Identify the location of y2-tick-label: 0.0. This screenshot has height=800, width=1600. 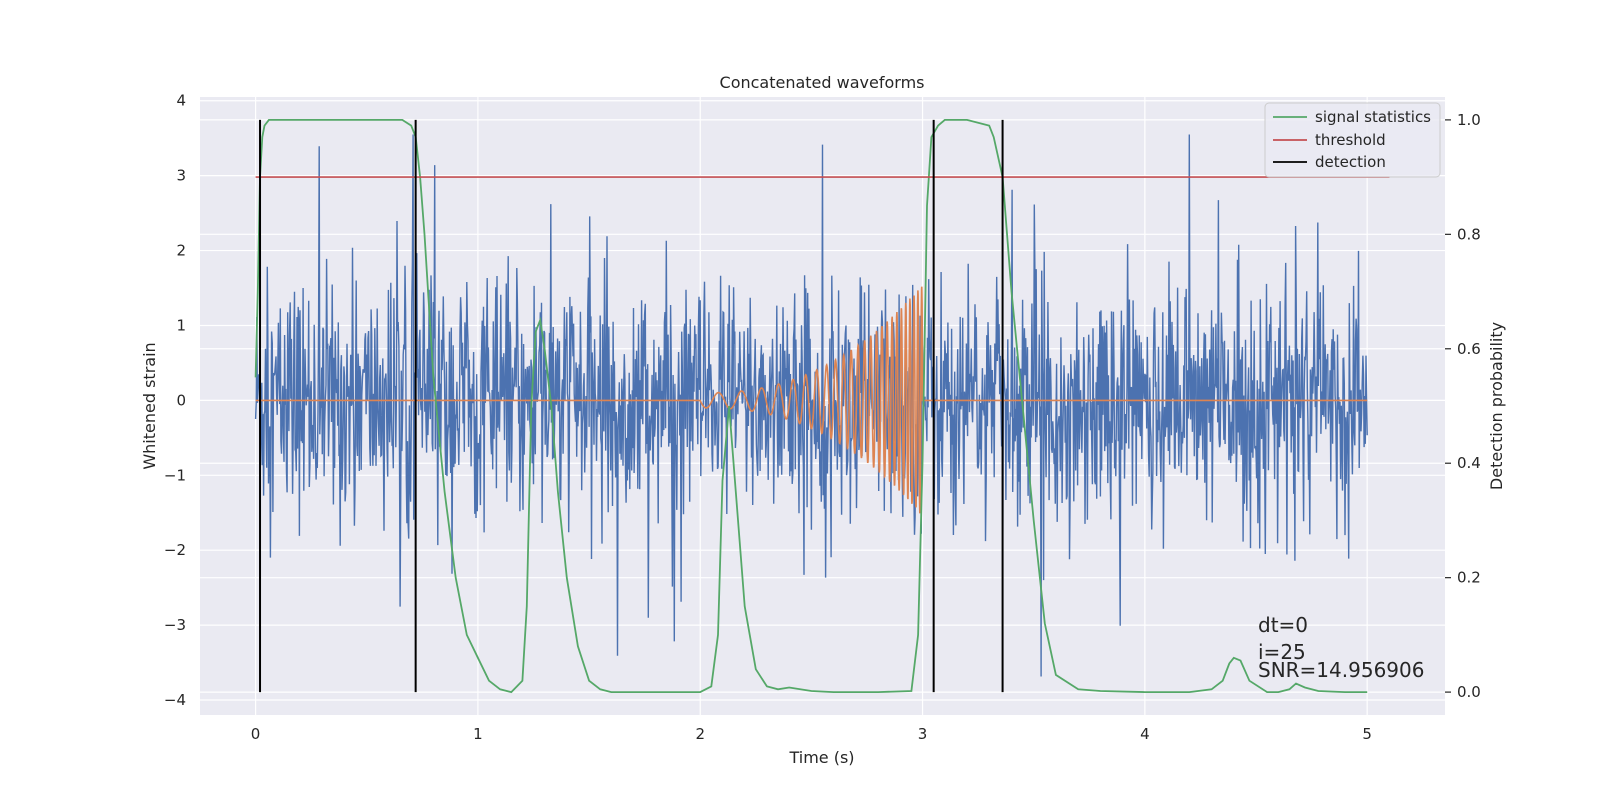
(1469, 692).